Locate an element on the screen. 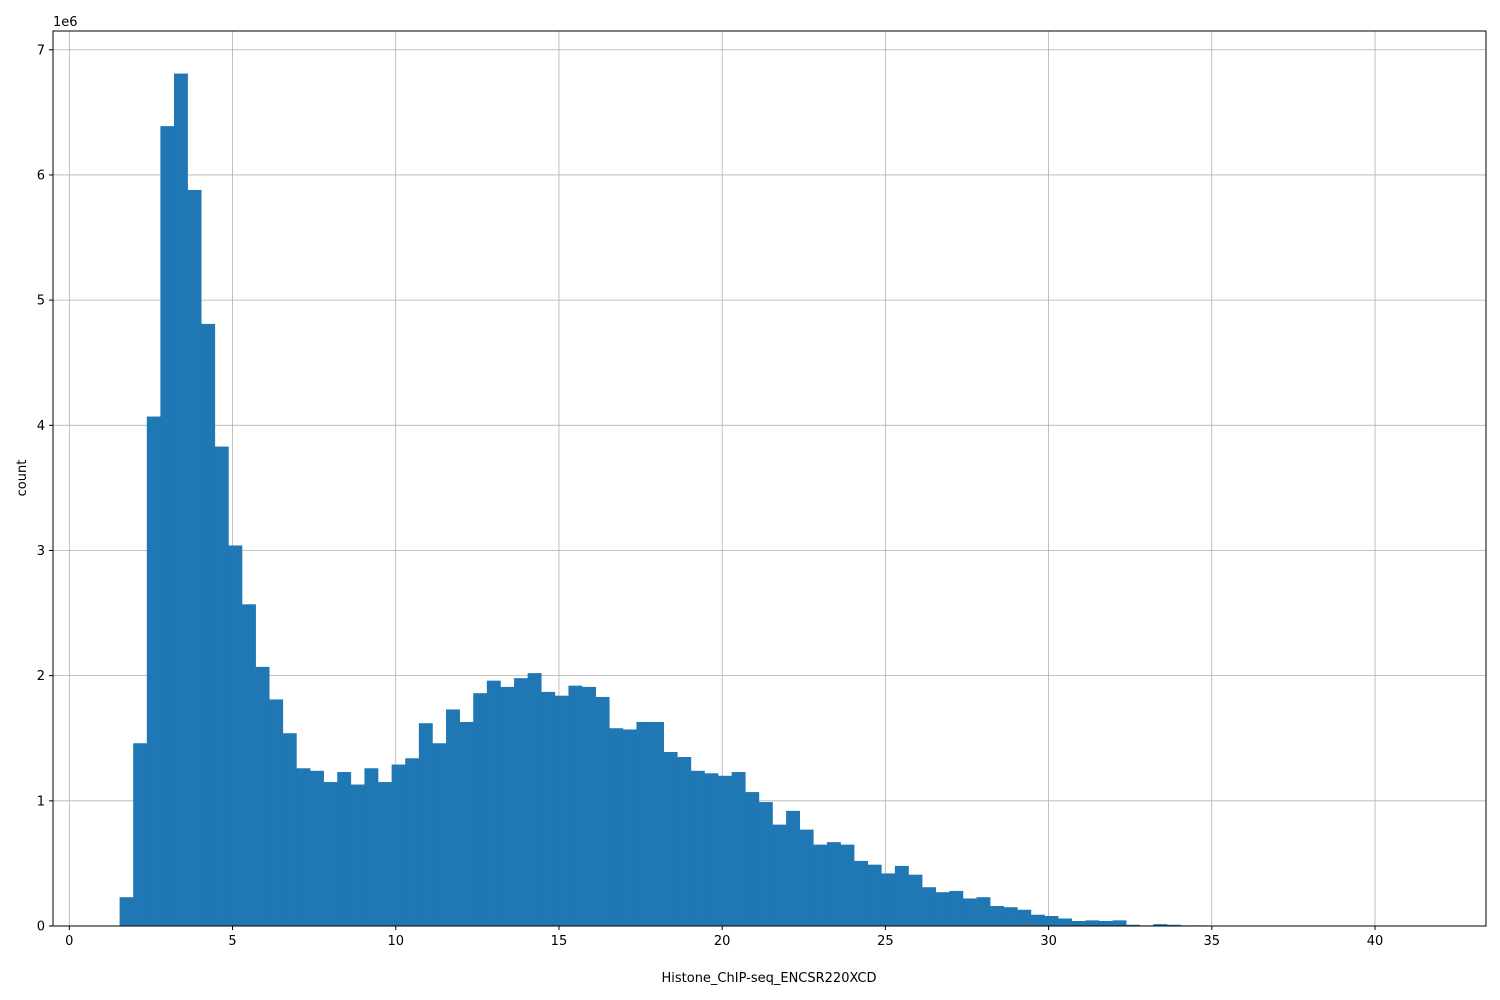  x-tick-label: 15 is located at coordinates (559, 941).